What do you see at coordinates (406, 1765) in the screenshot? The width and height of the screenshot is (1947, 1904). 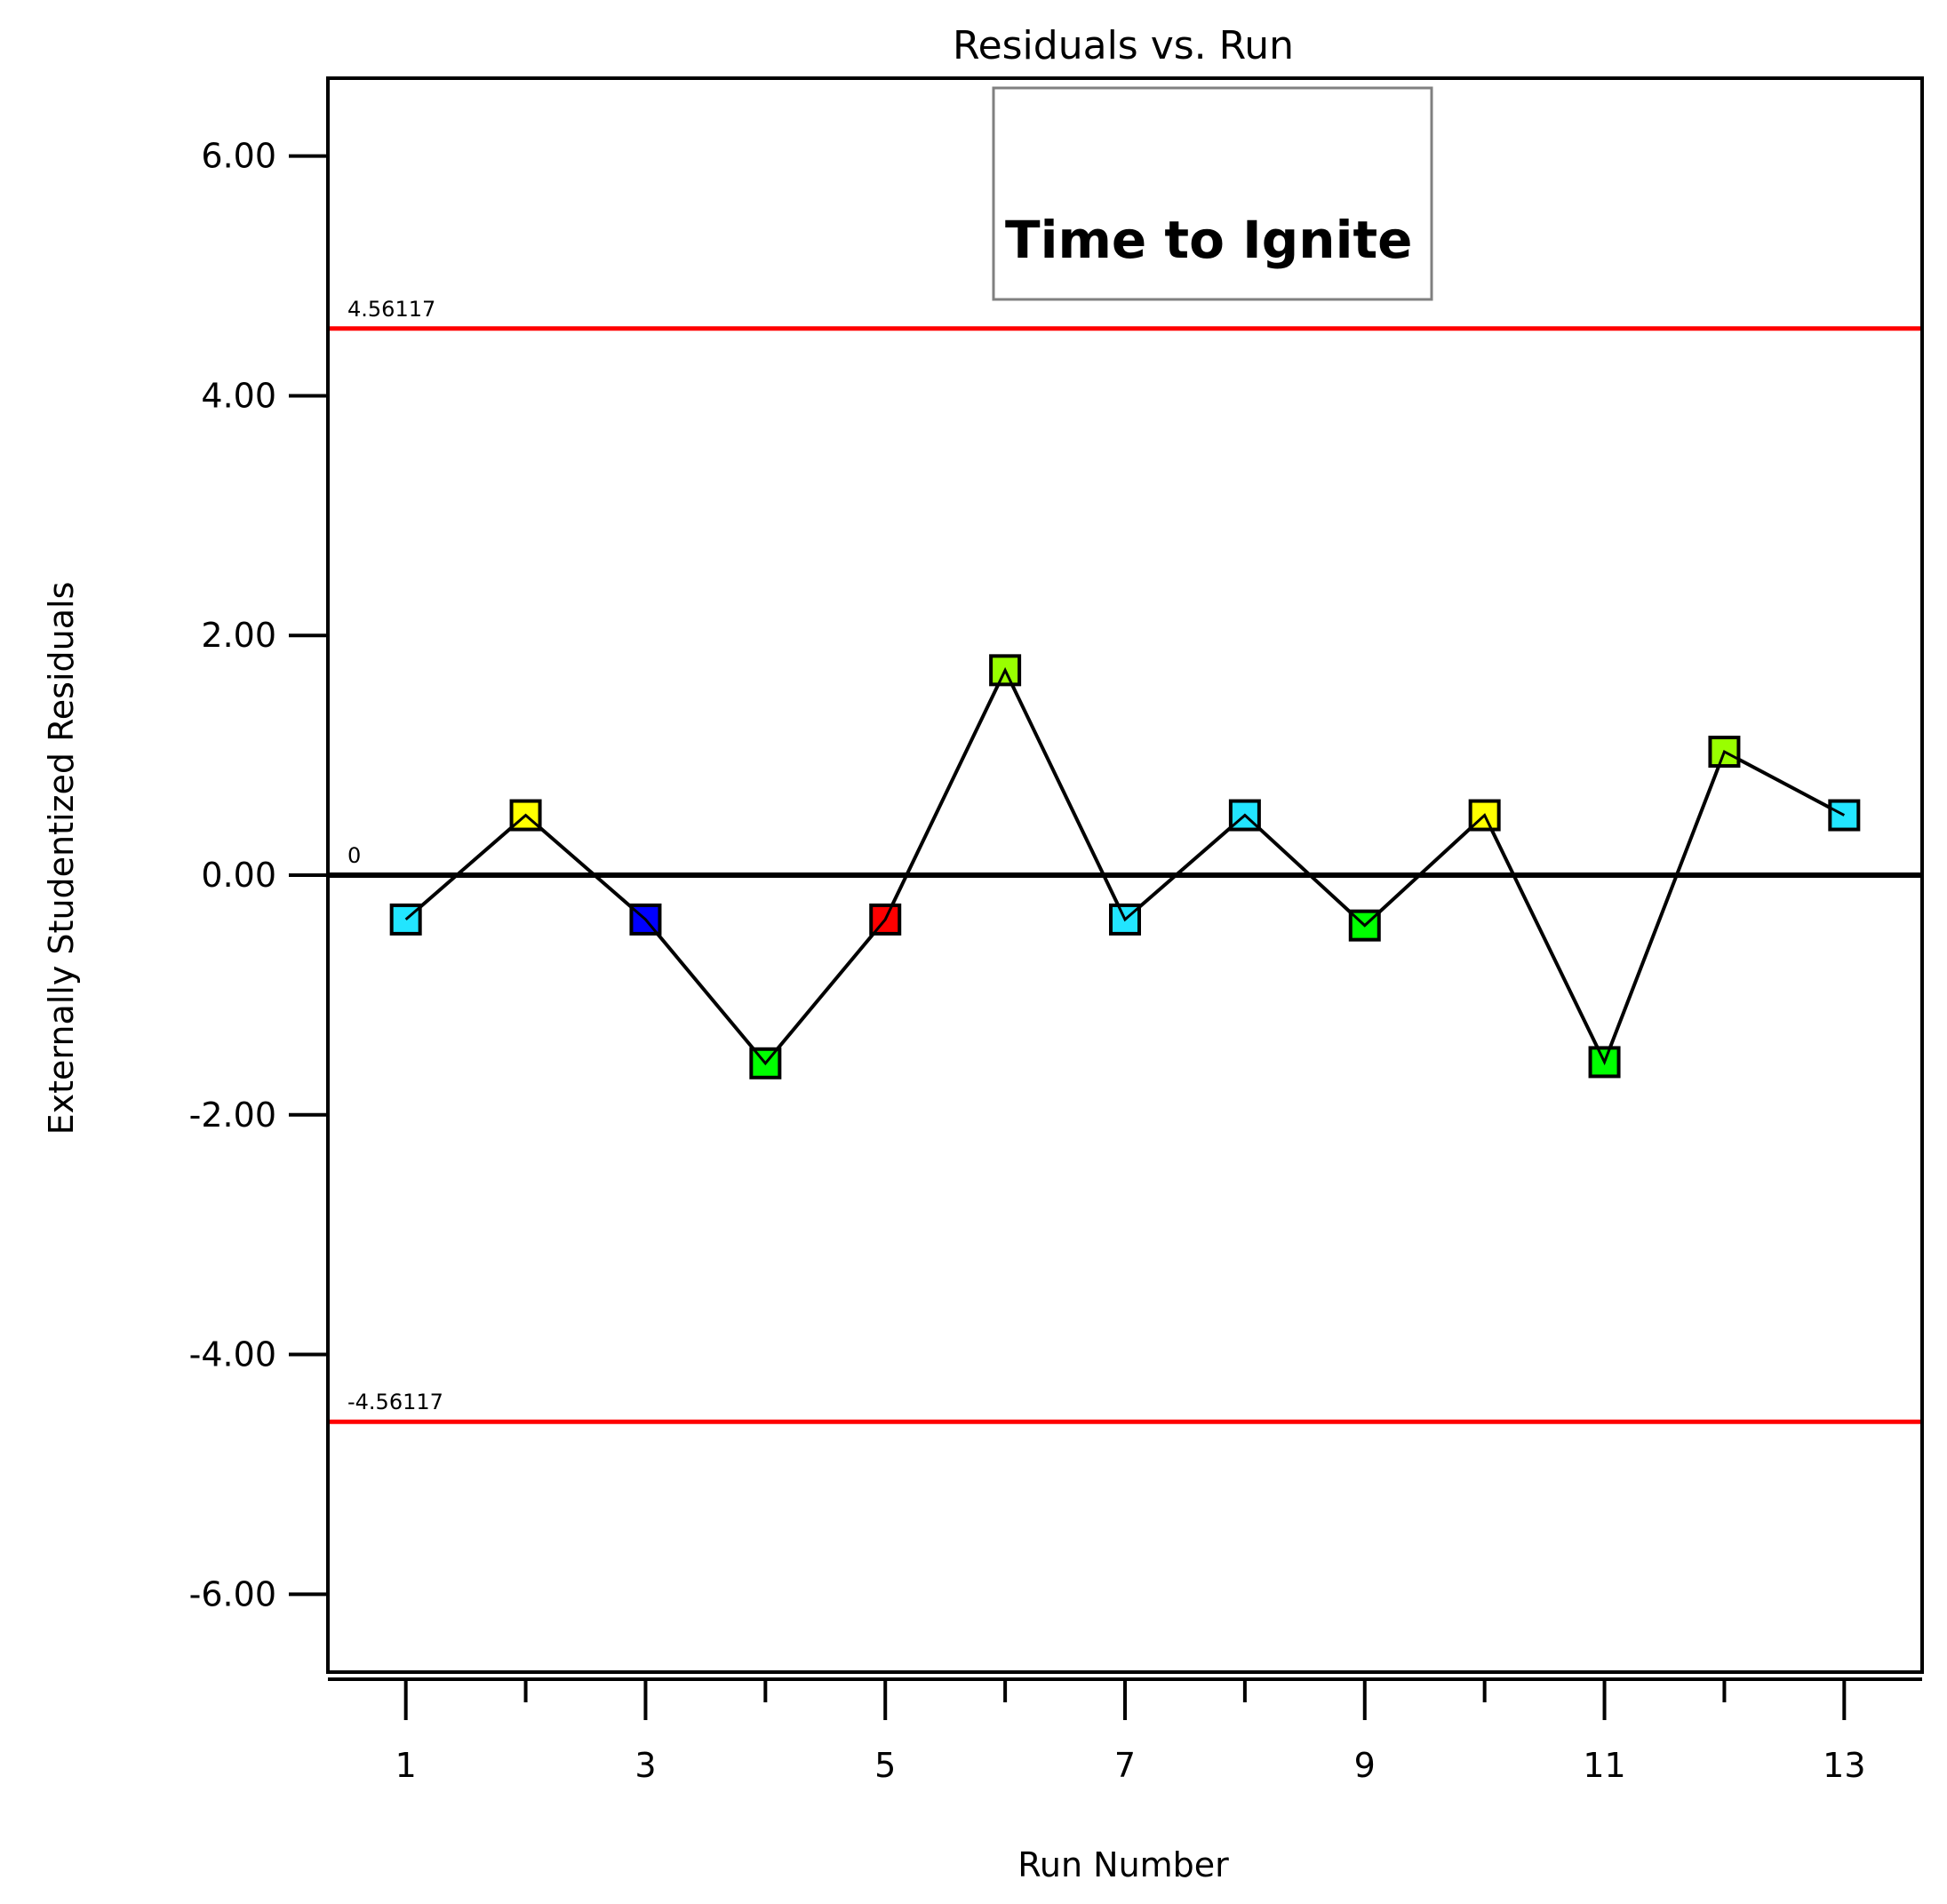 I see `x-tick-label-0: 1` at bounding box center [406, 1765].